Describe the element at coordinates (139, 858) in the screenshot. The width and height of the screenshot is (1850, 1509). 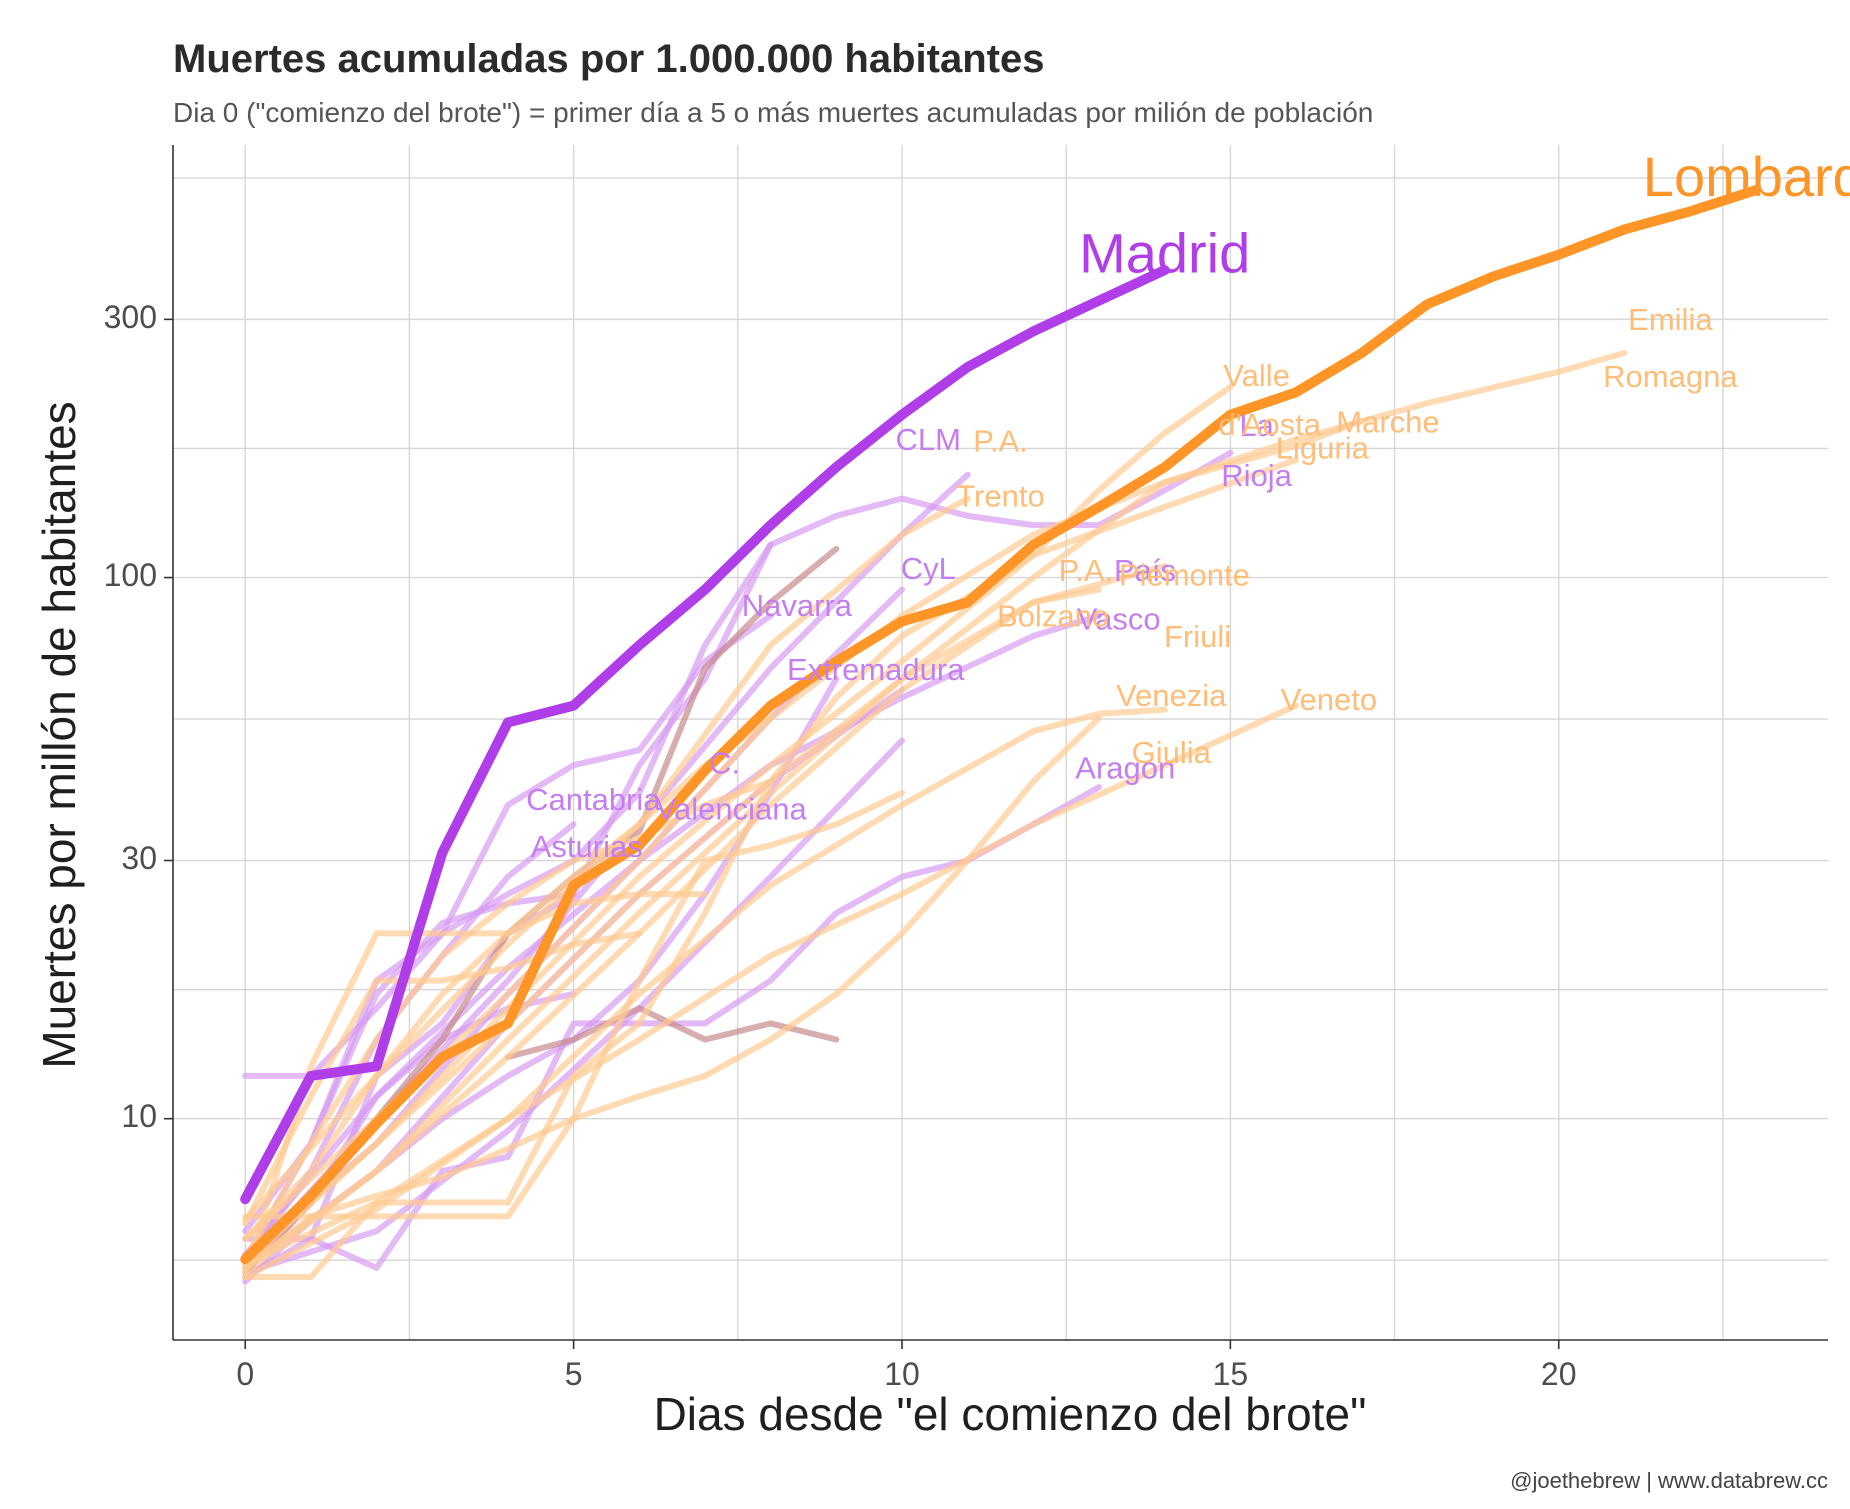
I see `y-tick-label: 30` at that location.